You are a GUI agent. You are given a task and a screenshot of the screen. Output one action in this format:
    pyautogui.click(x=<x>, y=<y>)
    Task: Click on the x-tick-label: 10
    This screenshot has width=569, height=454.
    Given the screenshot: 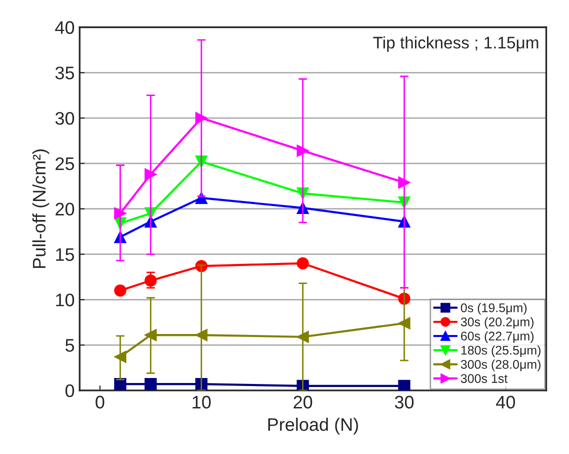 What is the action you would take?
    pyautogui.click(x=201, y=402)
    